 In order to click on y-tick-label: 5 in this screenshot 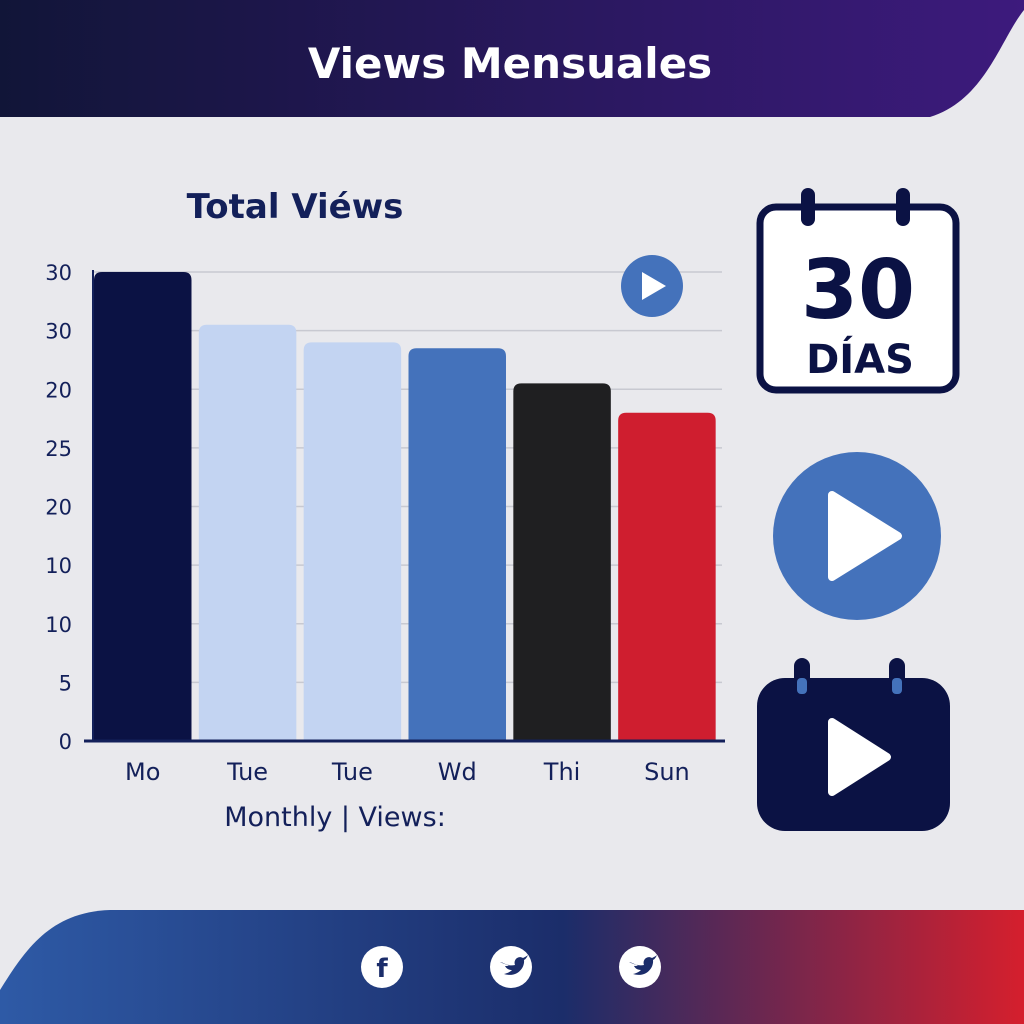, I will do `click(65, 683)`.